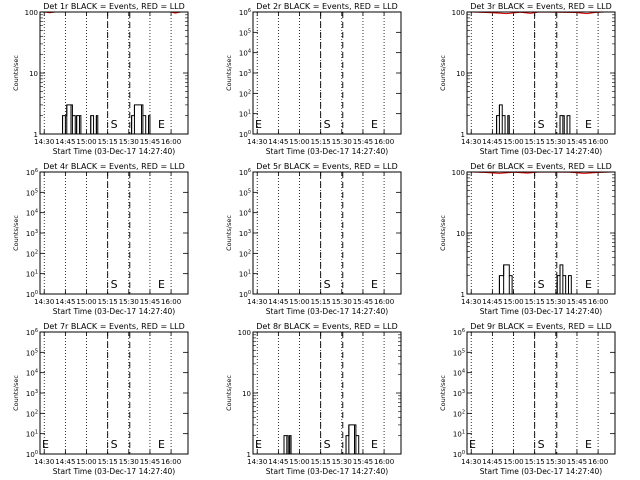 Image resolution: width=640 pixels, height=480 pixels. What do you see at coordinates (32, 373) in the screenshot?
I see `y-tick-label: 10⁴` at bounding box center [32, 373].